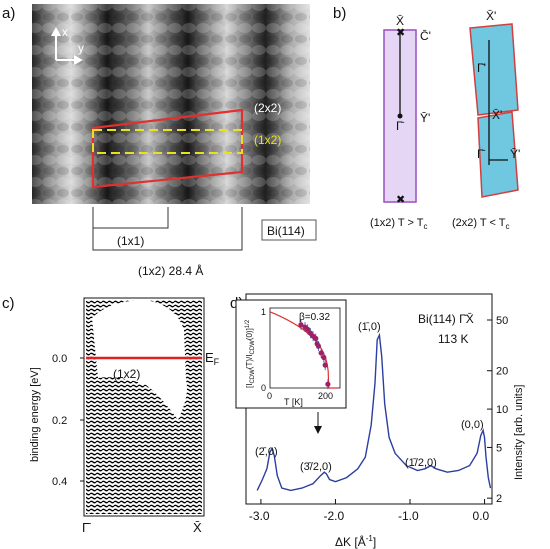 The width and height of the screenshot is (550, 549). Describe the element at coordinates (400, 33) in the screenshot. I see `x-mark-icon: ✖` at that location.